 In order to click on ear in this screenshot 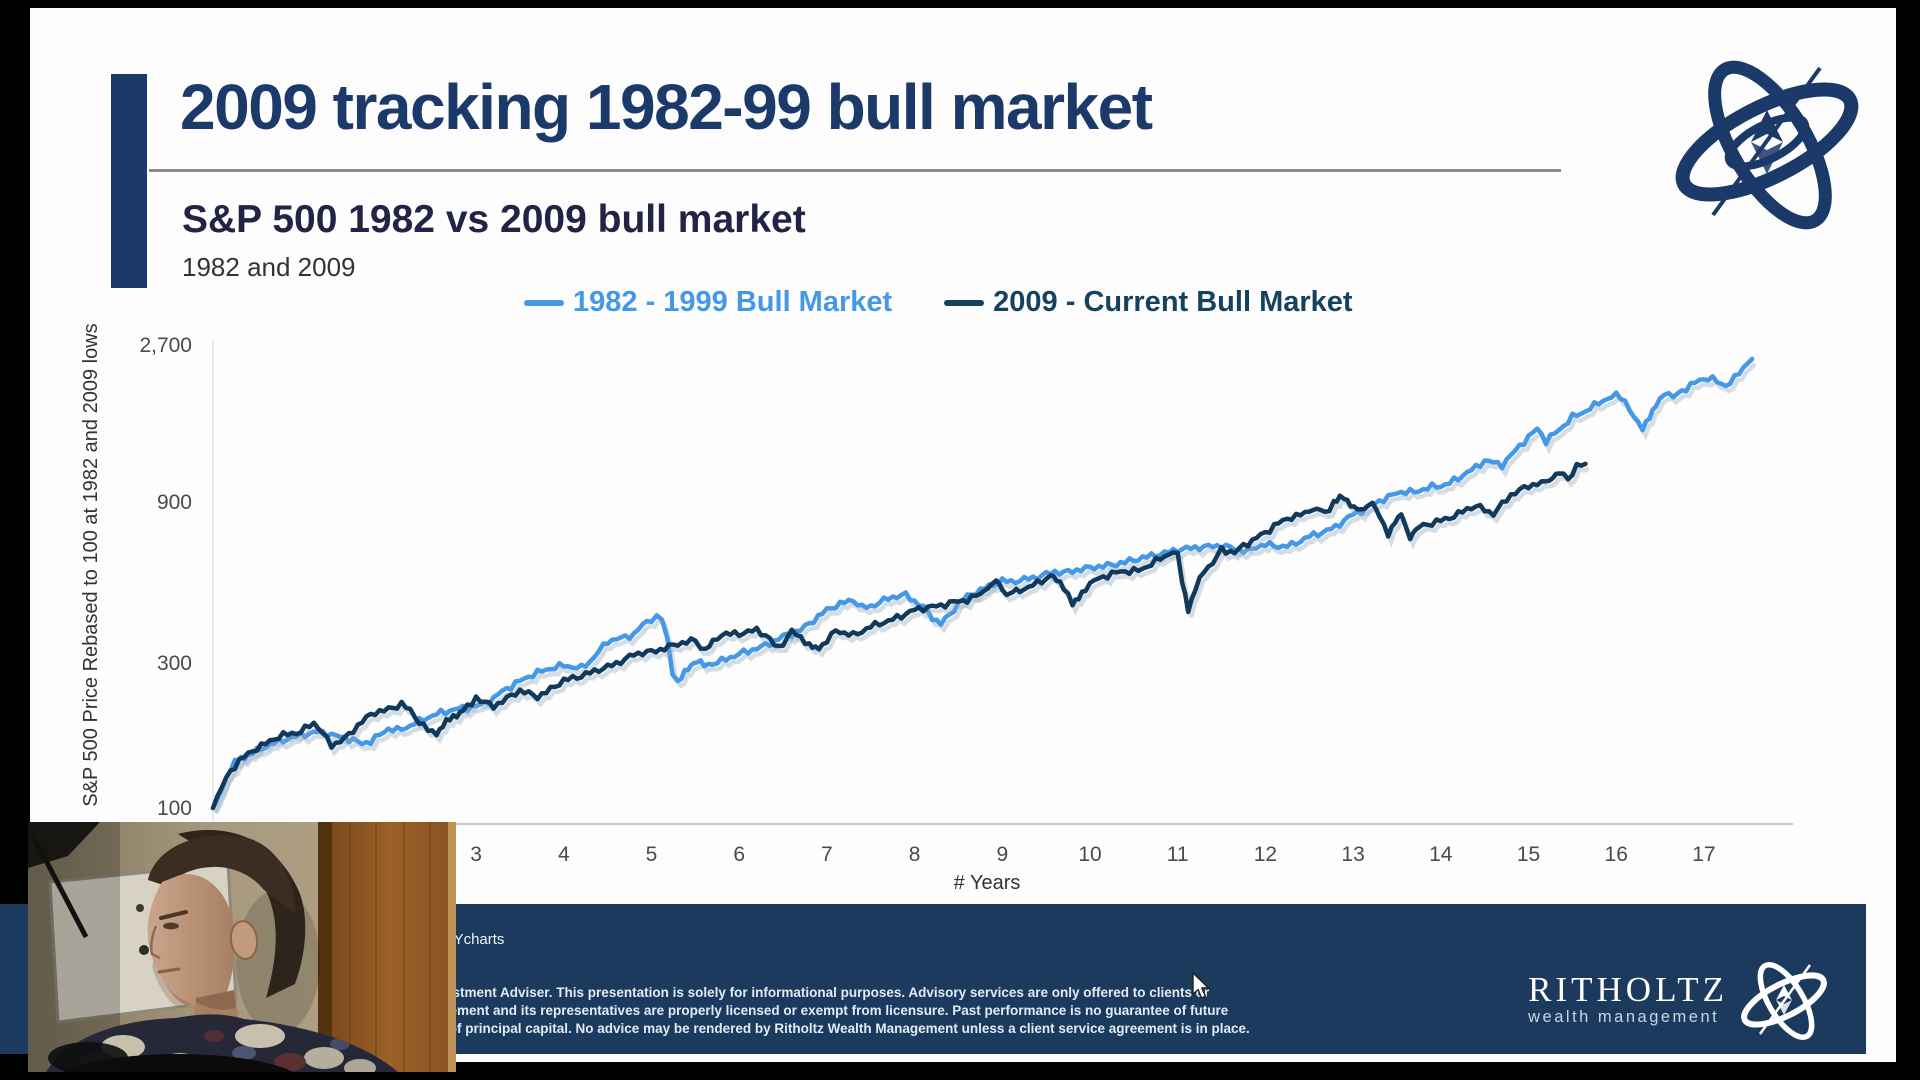, I will do `click(244, 940)`.